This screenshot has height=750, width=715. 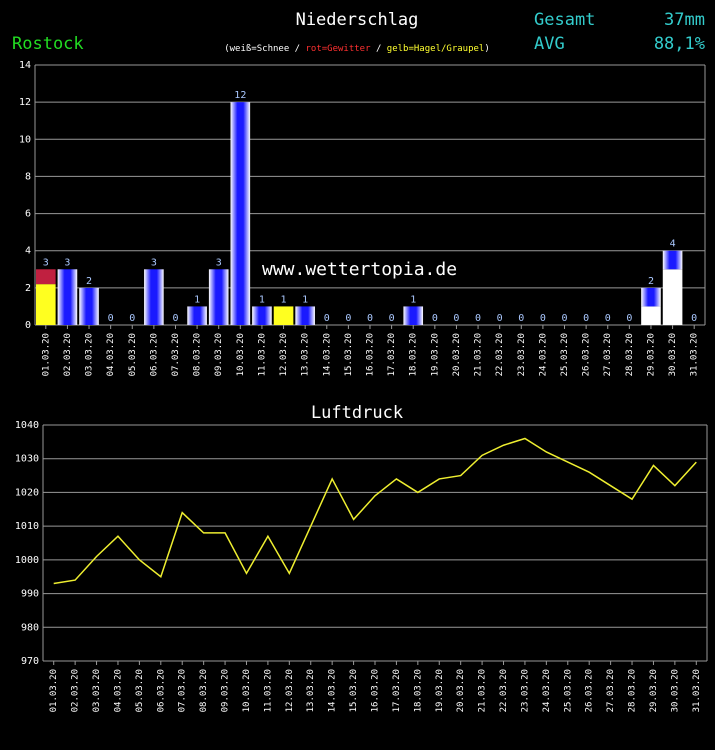 What do you see at coordinates (264, 49) in the screenshot?
I see `legend-part: (weiß=Schnee /` at bounding box center [264, 49].